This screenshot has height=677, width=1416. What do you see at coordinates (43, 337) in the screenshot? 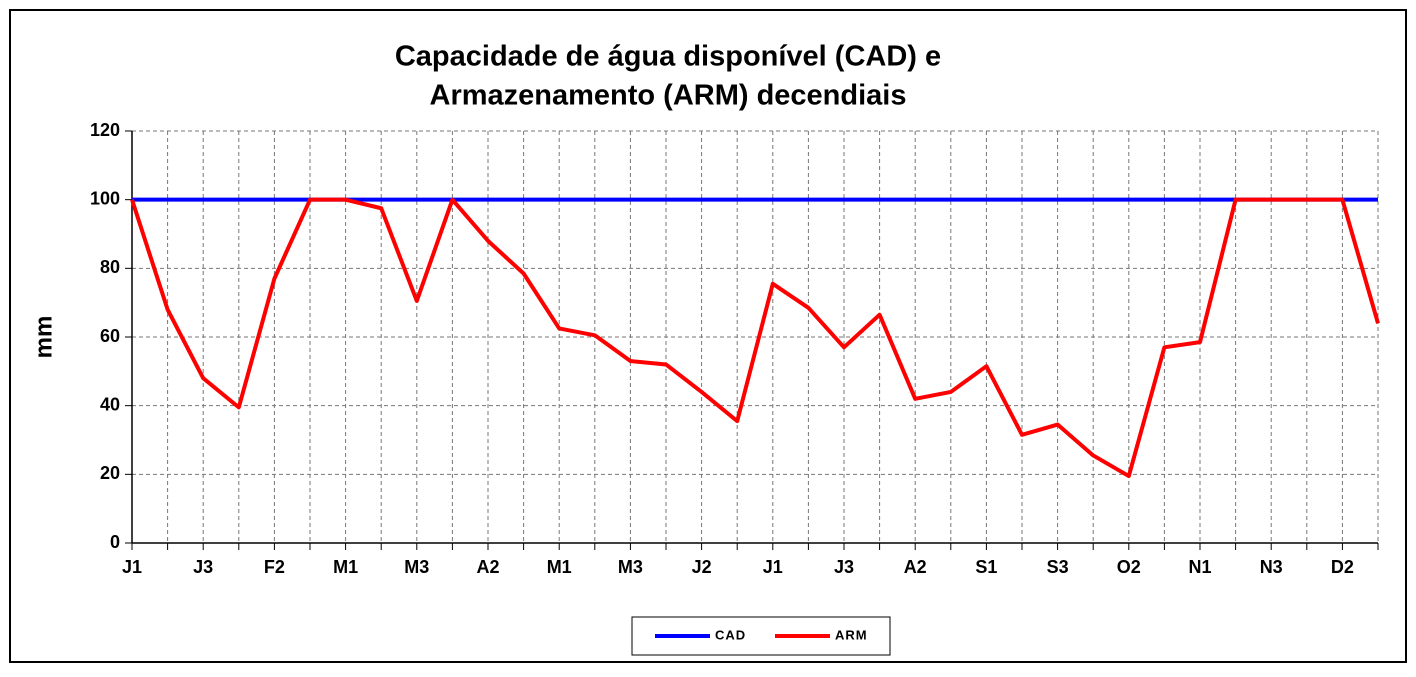
I see `y-axis-label: mm` at bounding box center [43, 337].